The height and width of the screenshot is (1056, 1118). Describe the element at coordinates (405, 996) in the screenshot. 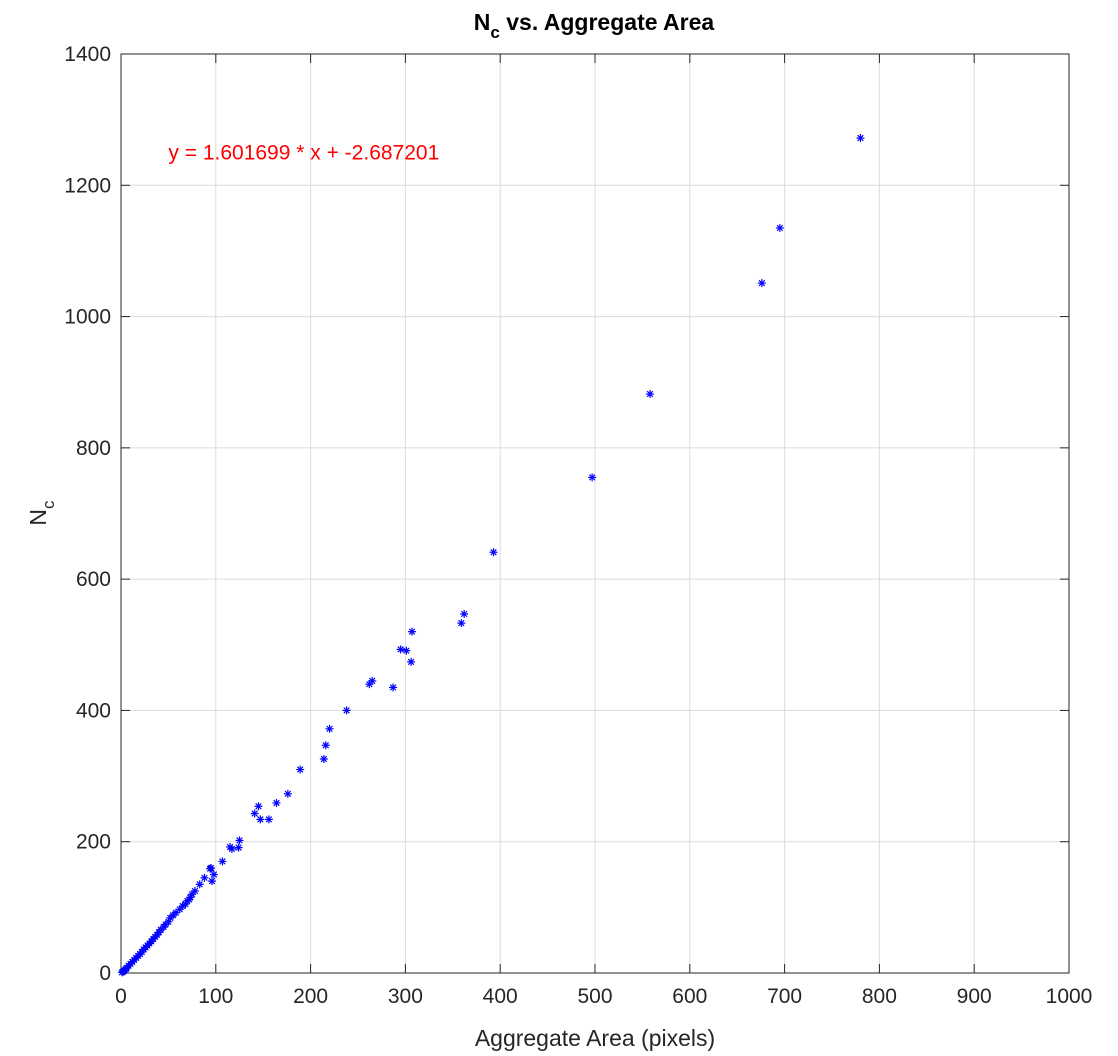

I see `x-tick-label: 300` at that location.